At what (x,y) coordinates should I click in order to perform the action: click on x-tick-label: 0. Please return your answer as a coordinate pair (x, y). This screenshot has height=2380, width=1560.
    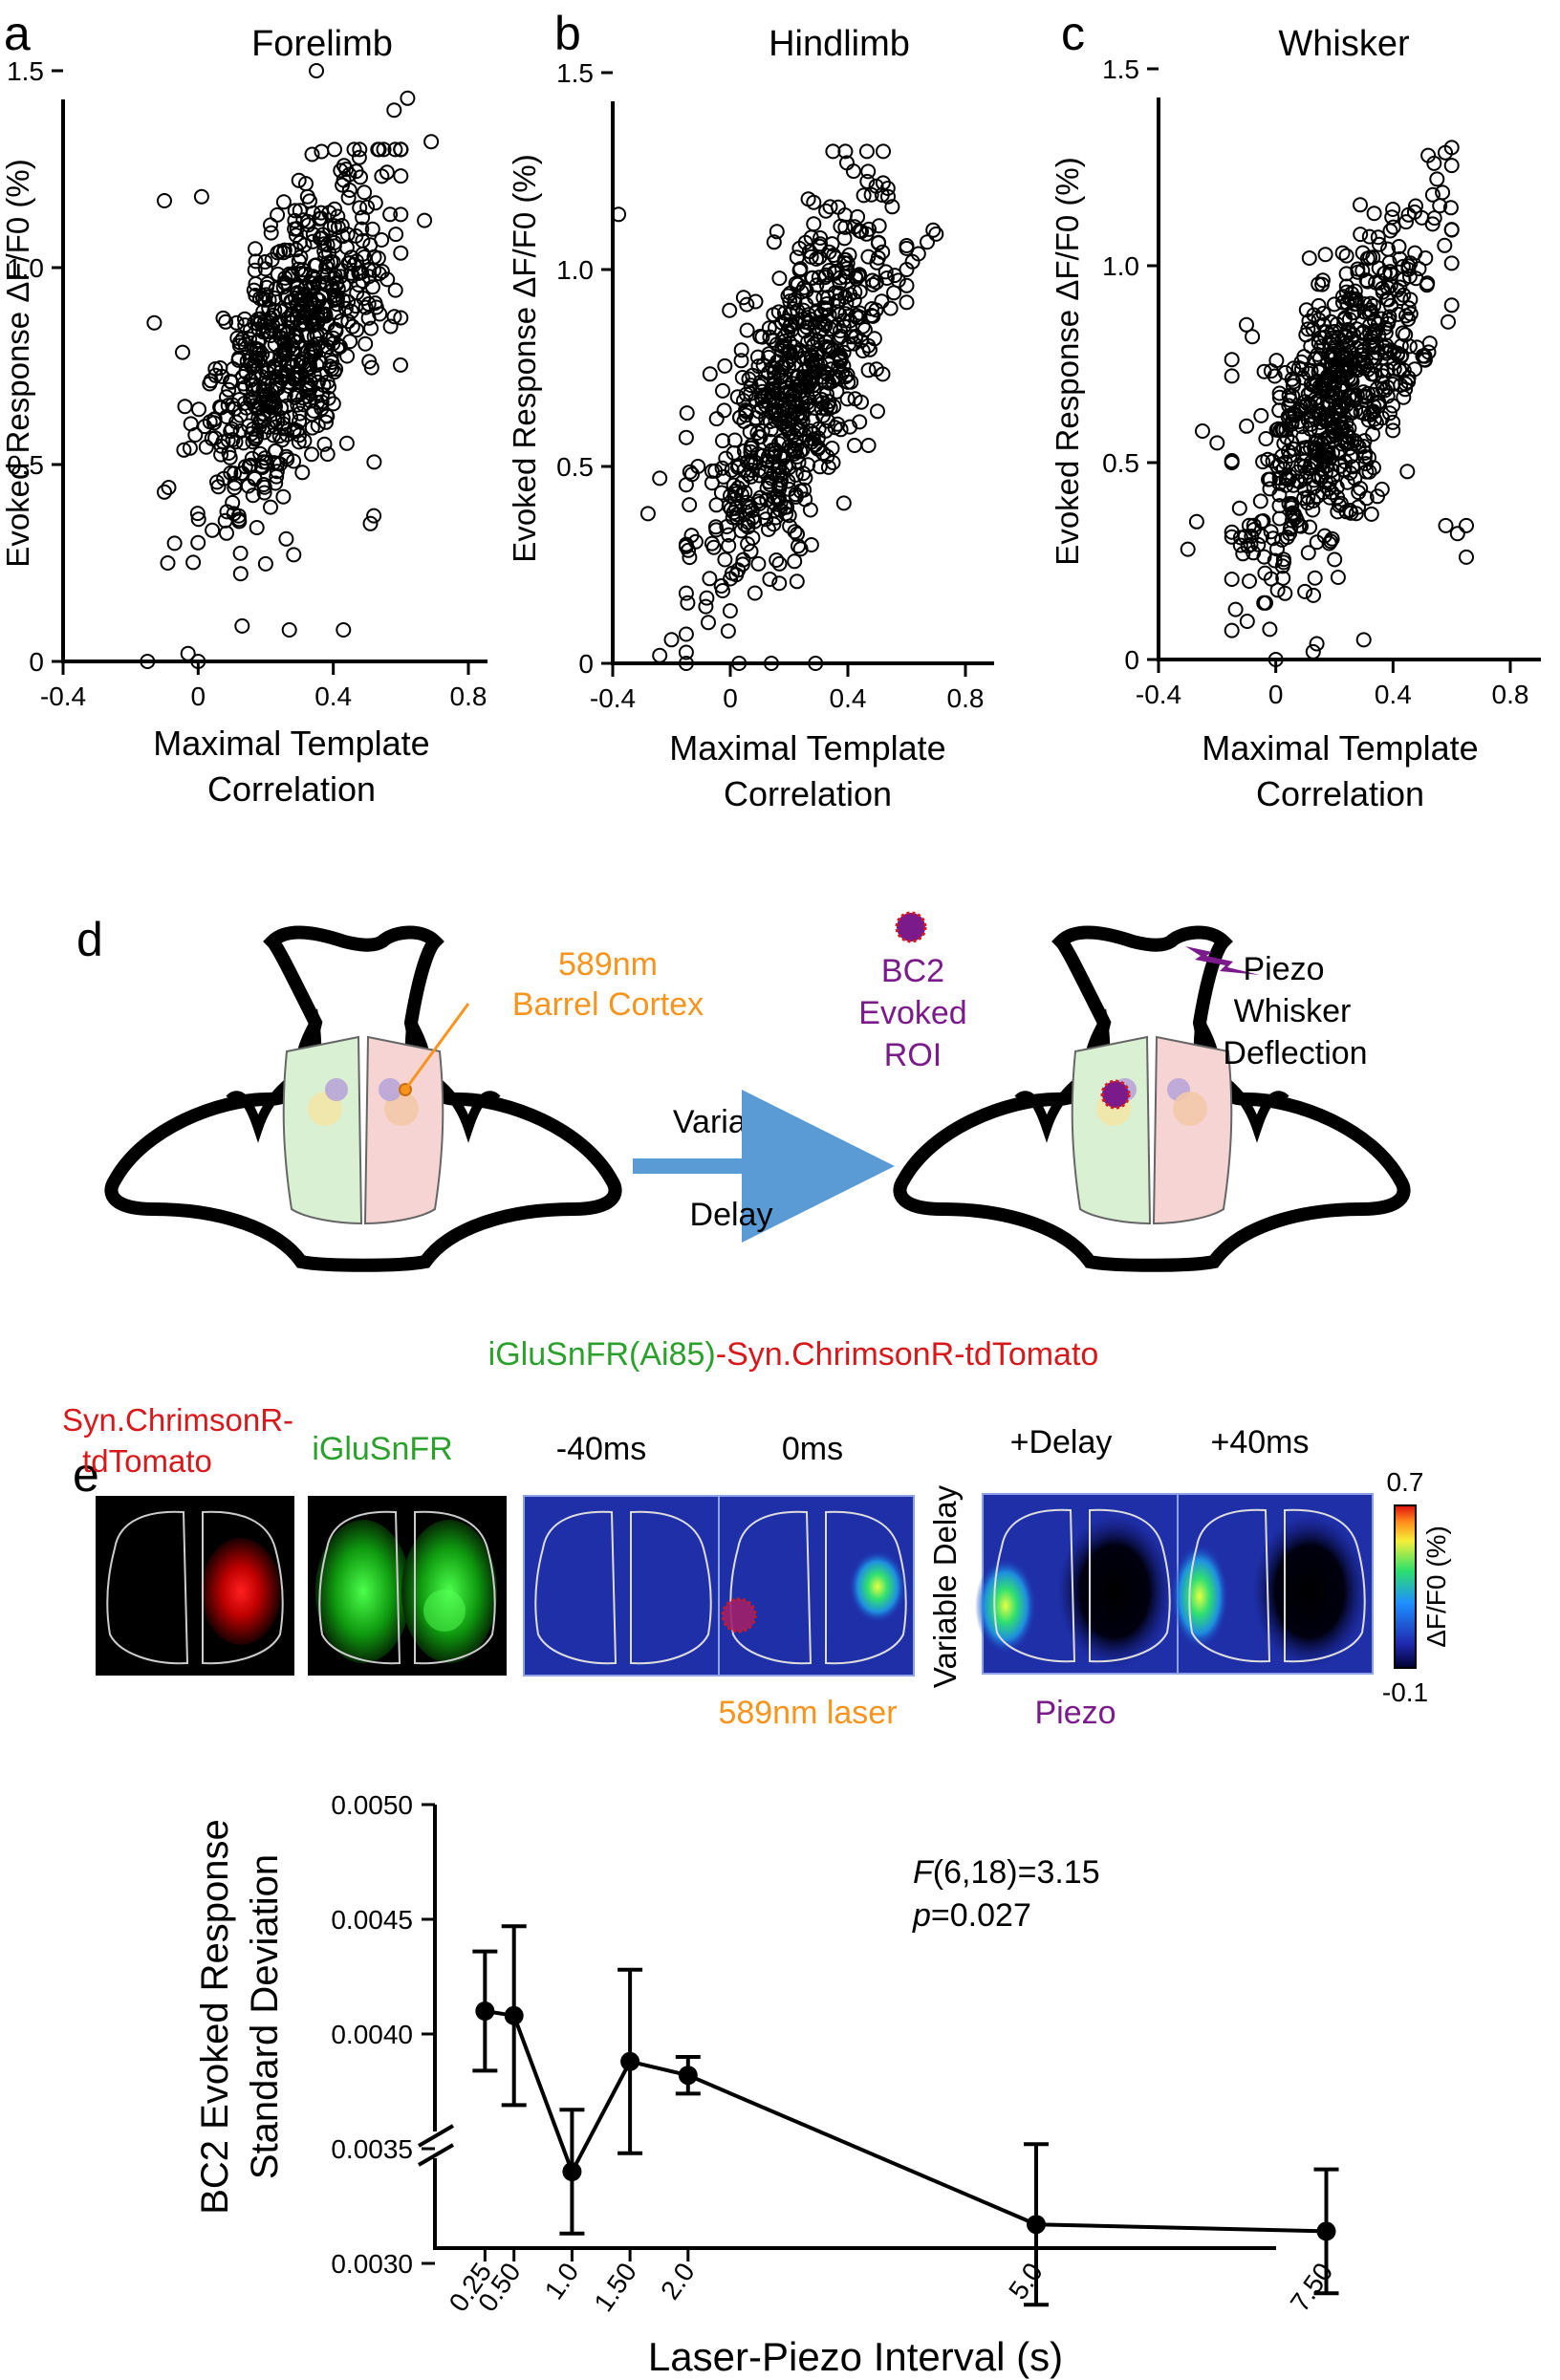
    Looking at the image, I should click on (731, 698).